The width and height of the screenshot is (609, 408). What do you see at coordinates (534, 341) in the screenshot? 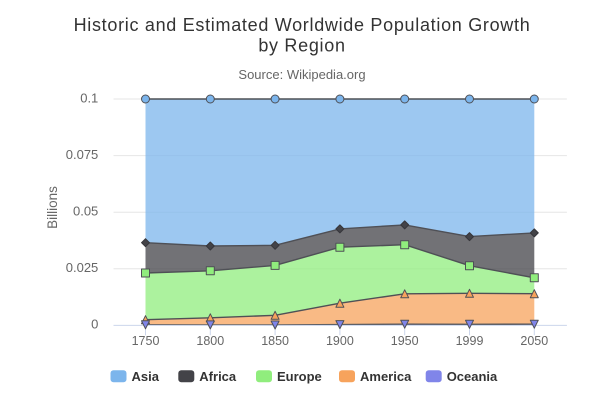
I see `svg-text: 2050` at bounding box center [534, 341].